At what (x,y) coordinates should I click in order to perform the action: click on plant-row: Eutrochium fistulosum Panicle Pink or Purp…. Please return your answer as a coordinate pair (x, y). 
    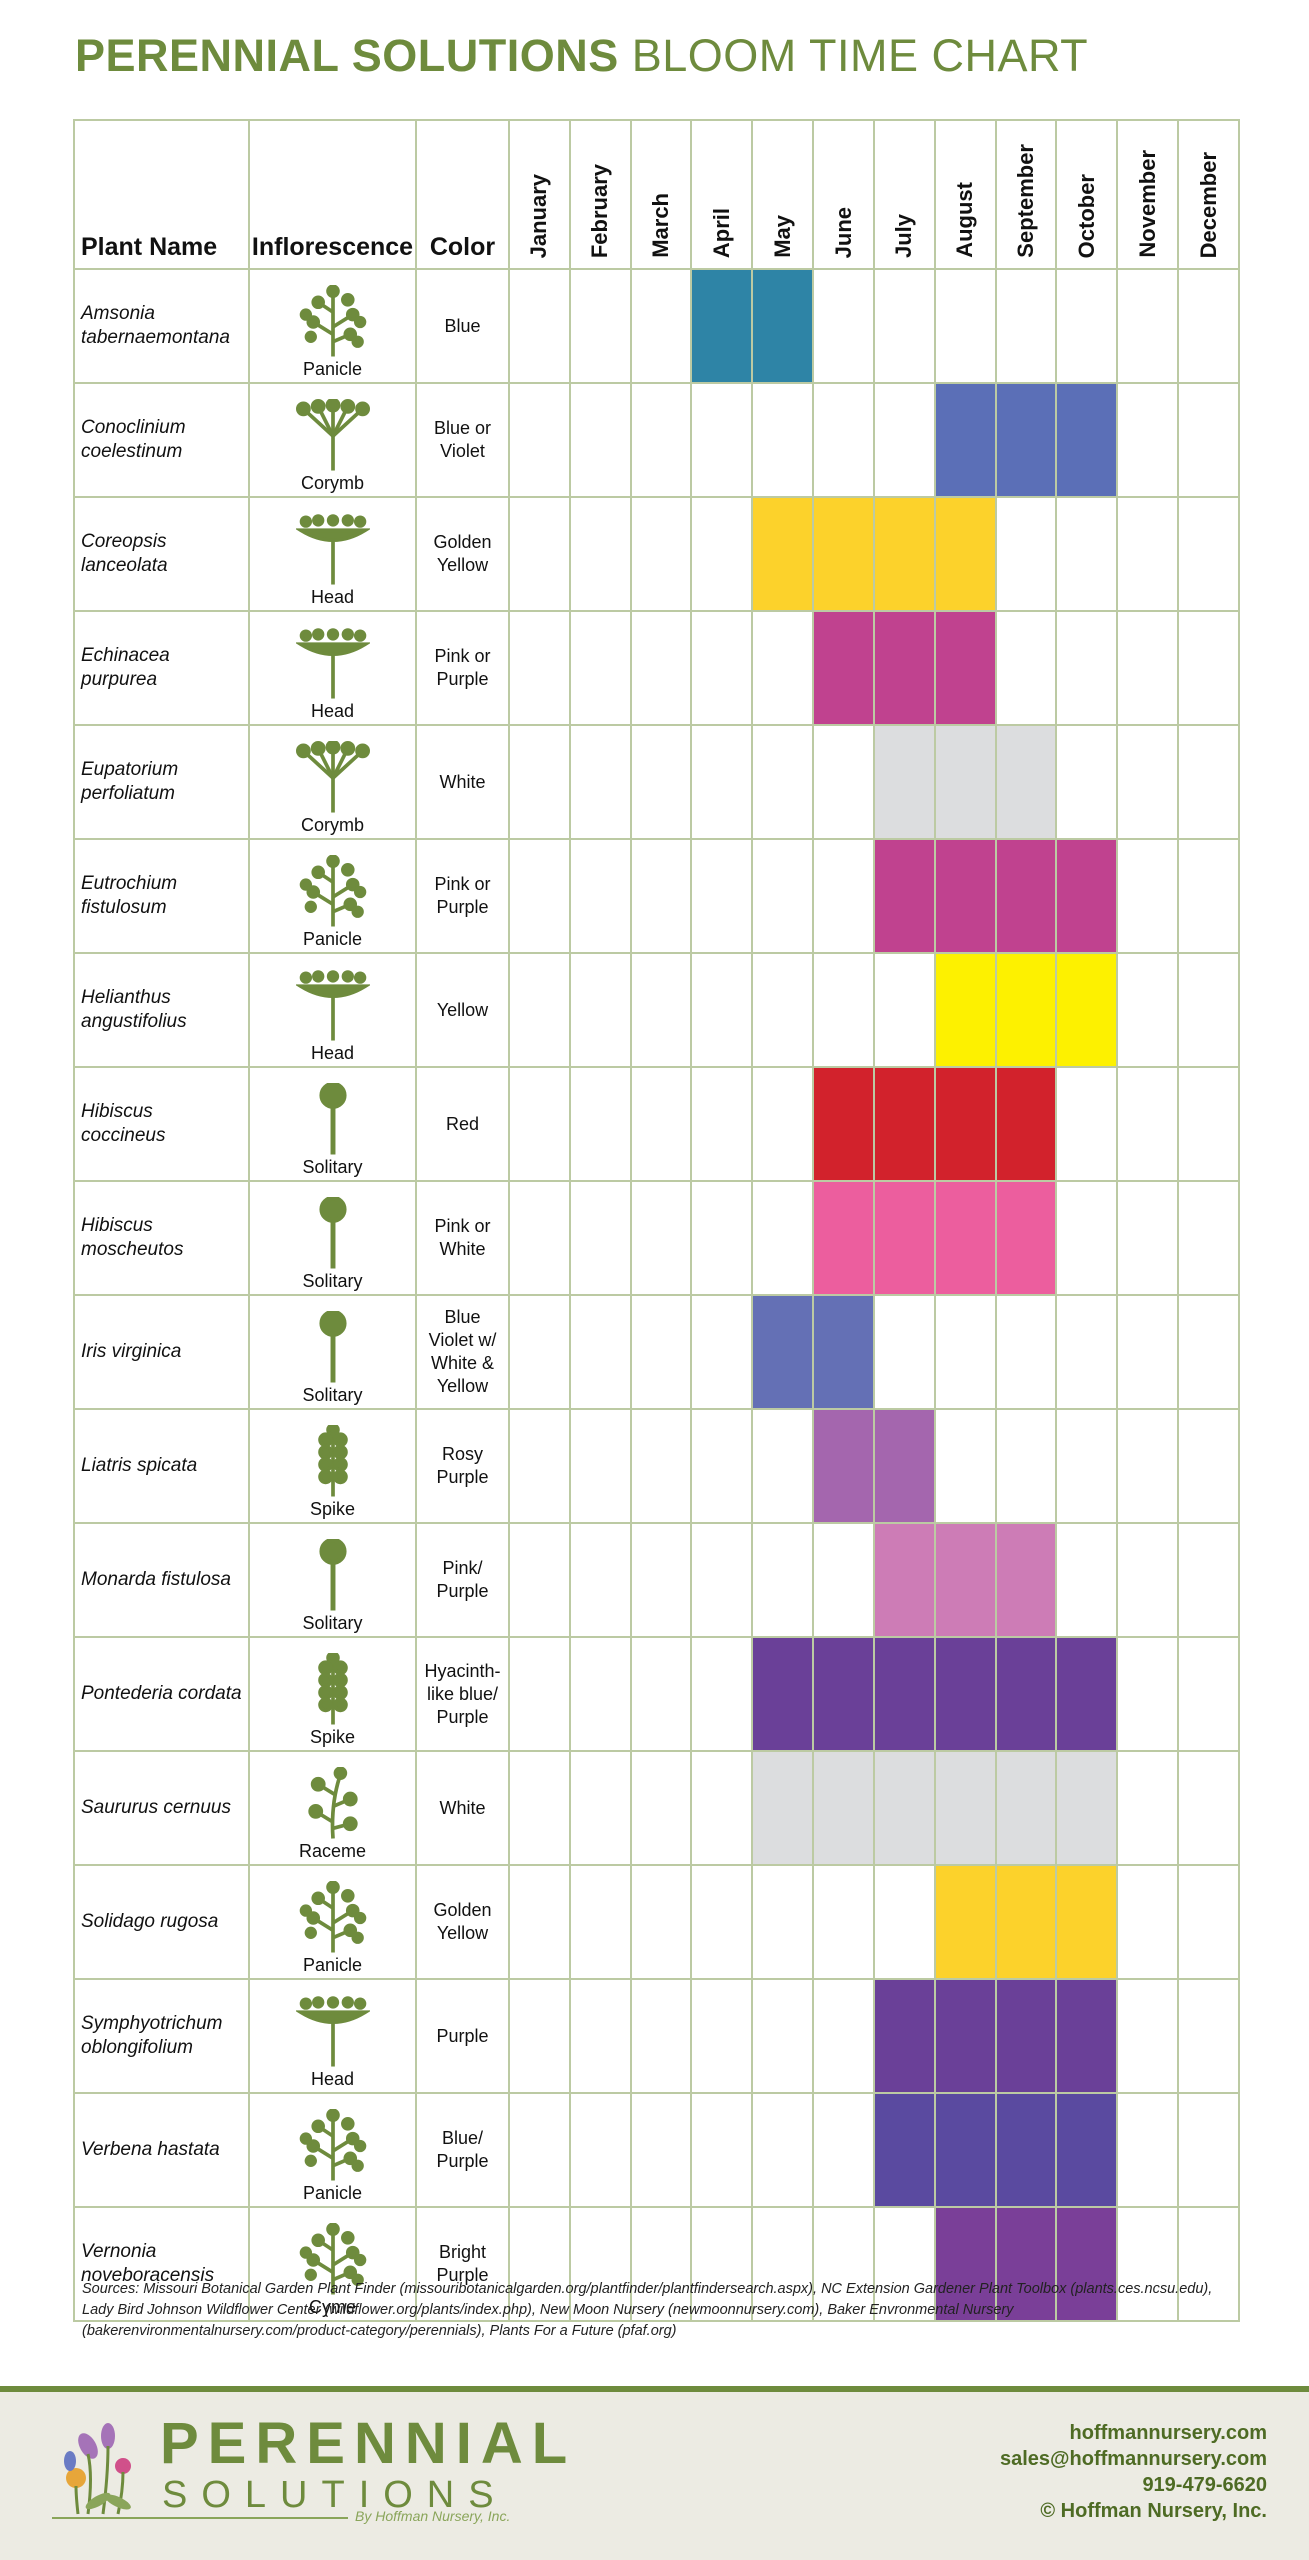
    Looking at the image, I should click on (656, 896).